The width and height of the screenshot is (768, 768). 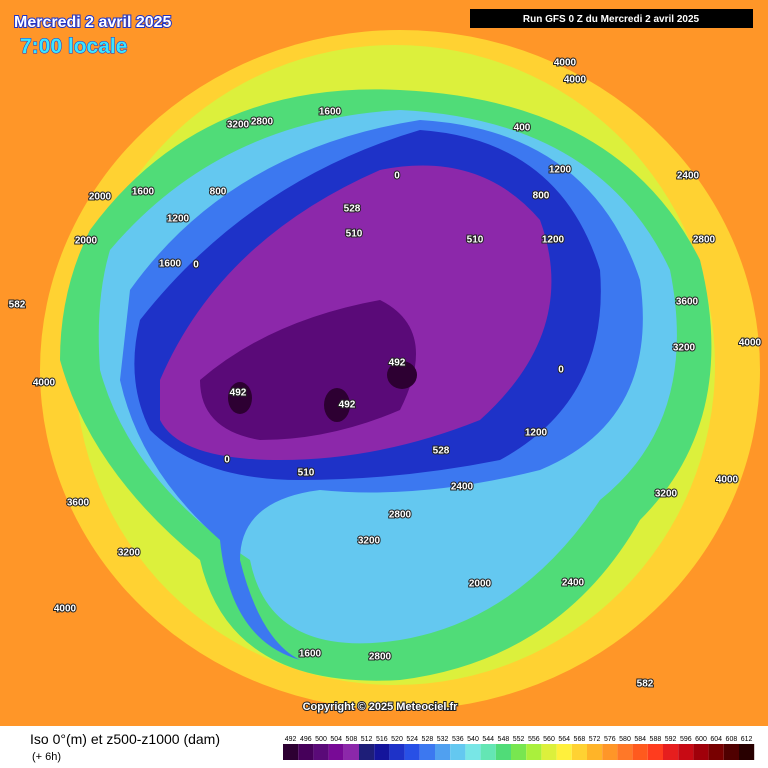 What do you see at coordinates (686, 739) in the screenshot?
I see `legend-label: 596` at bounding box center [686, 739].